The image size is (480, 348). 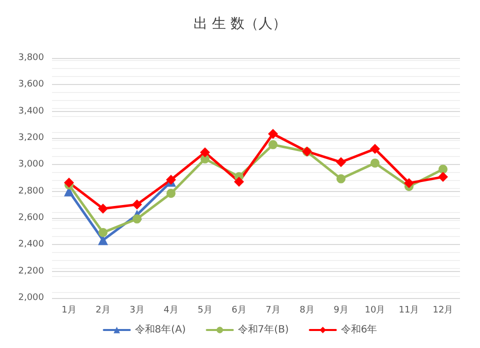 What do you see at coordinates (31, 271) in the screenshot?
I see `y-tick-label: 2,200` at bounding box center [31, 271].